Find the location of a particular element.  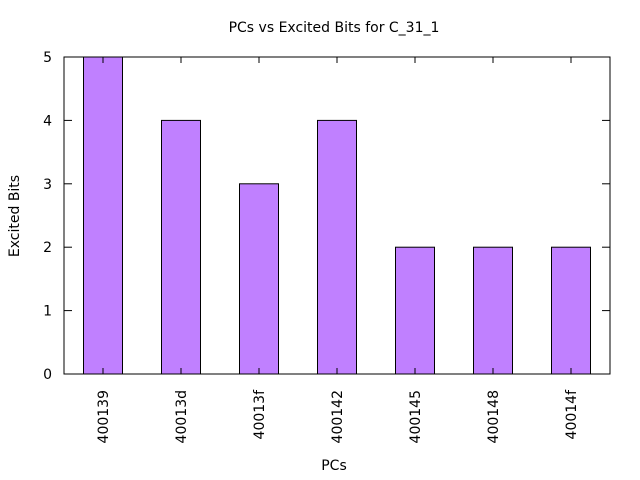

x-axis-label: PCs is located at coordinates (334, 466).